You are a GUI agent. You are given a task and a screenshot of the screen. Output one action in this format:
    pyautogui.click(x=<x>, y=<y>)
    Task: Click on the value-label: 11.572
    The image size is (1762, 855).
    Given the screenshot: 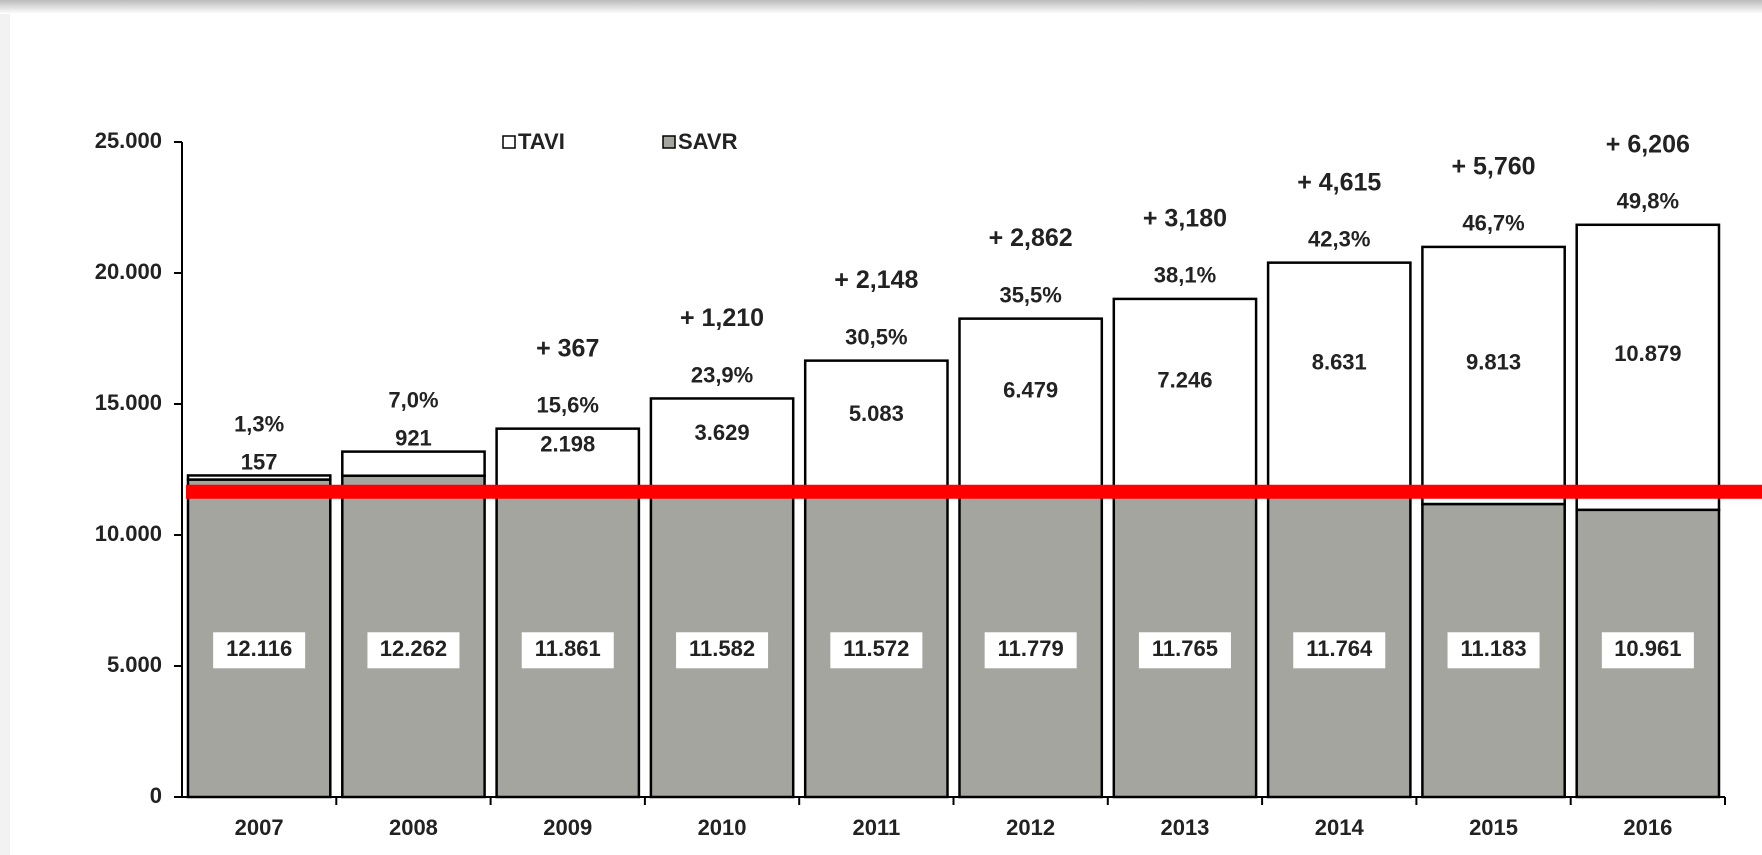 What is the action you would take?
    pyautogui.click(x=876, y=648)
    